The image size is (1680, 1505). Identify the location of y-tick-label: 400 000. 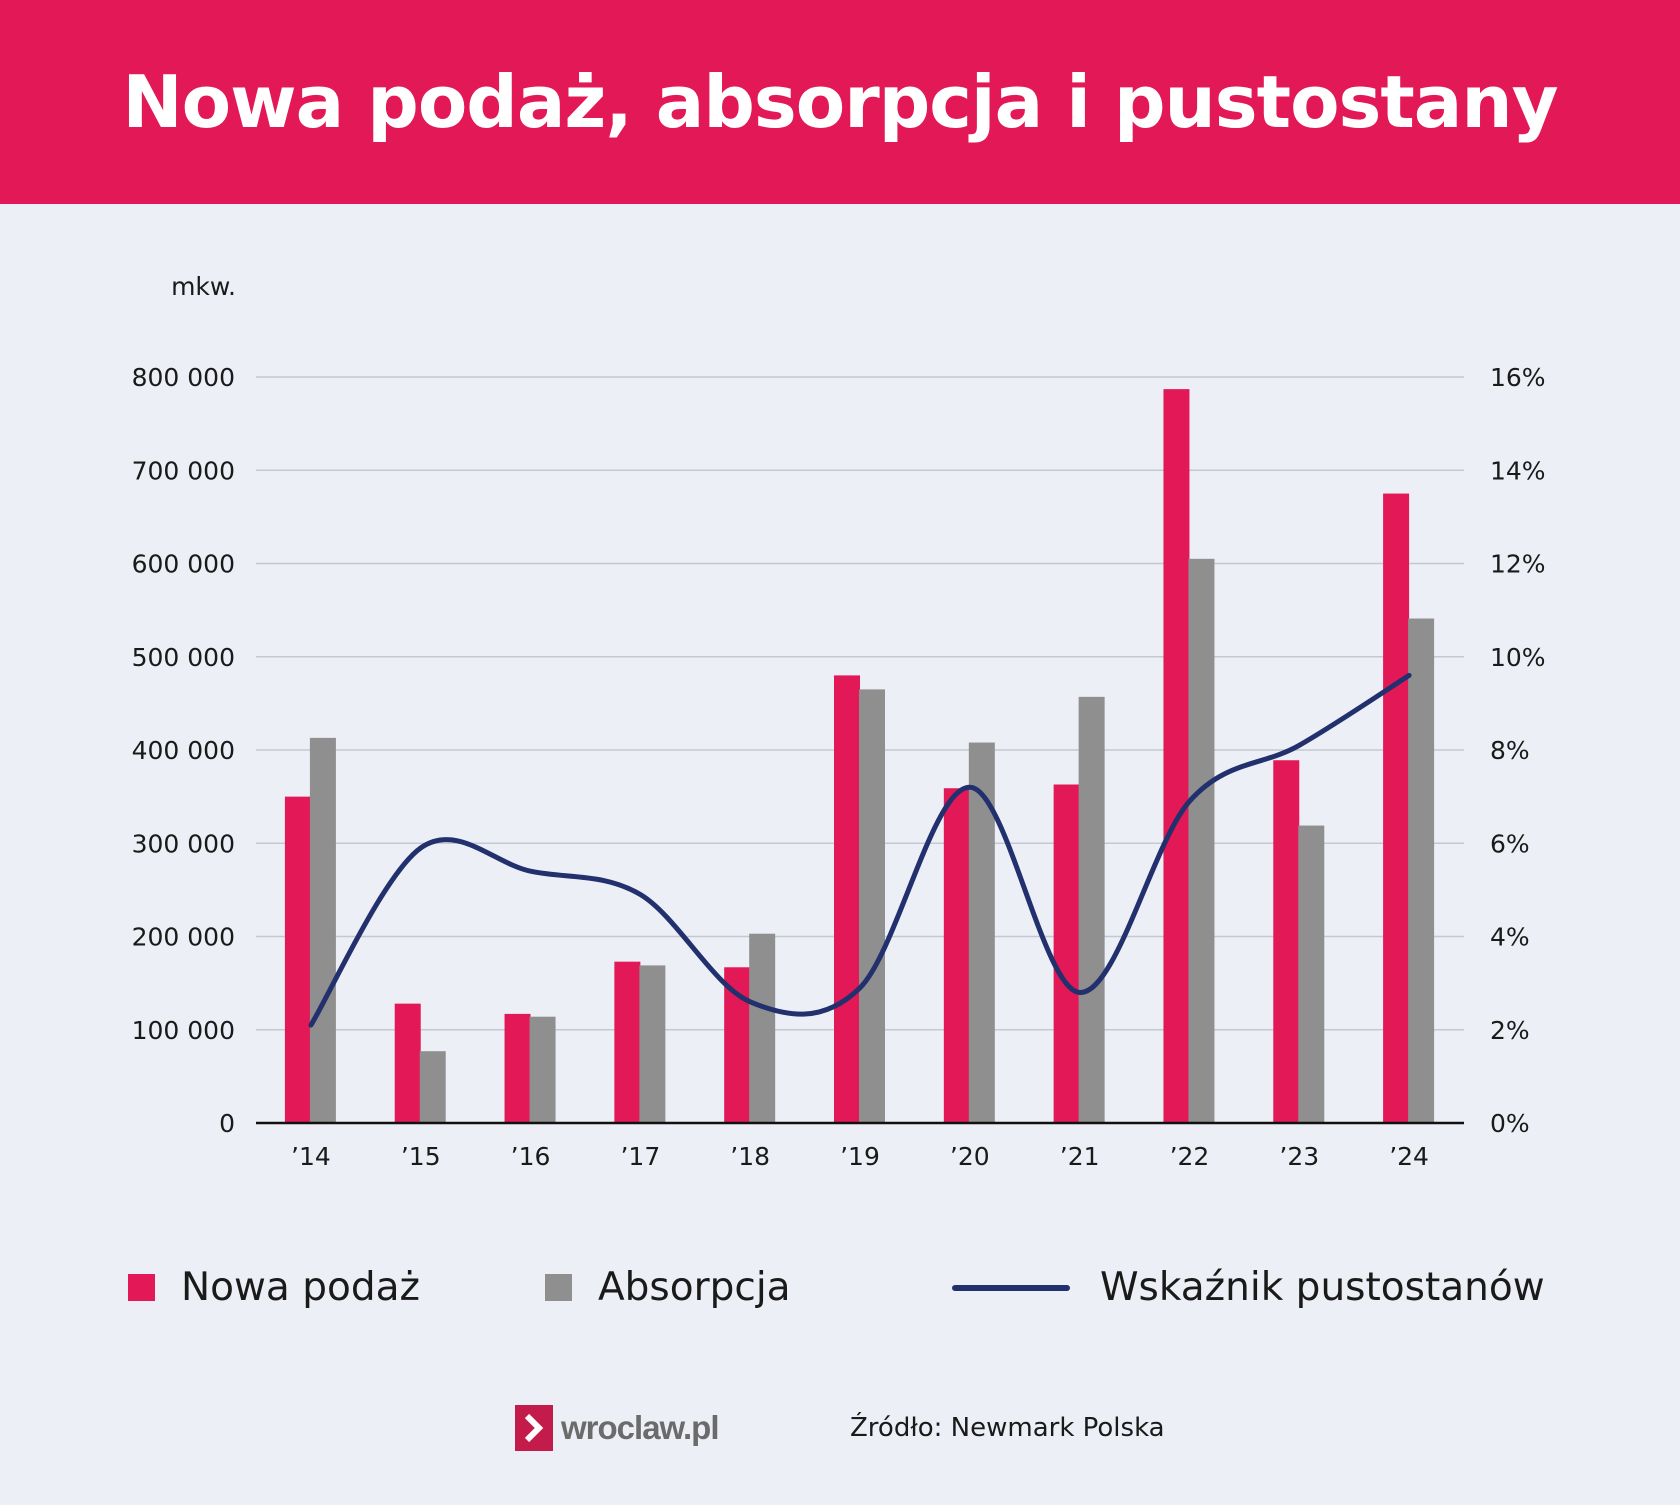
(183, 750).